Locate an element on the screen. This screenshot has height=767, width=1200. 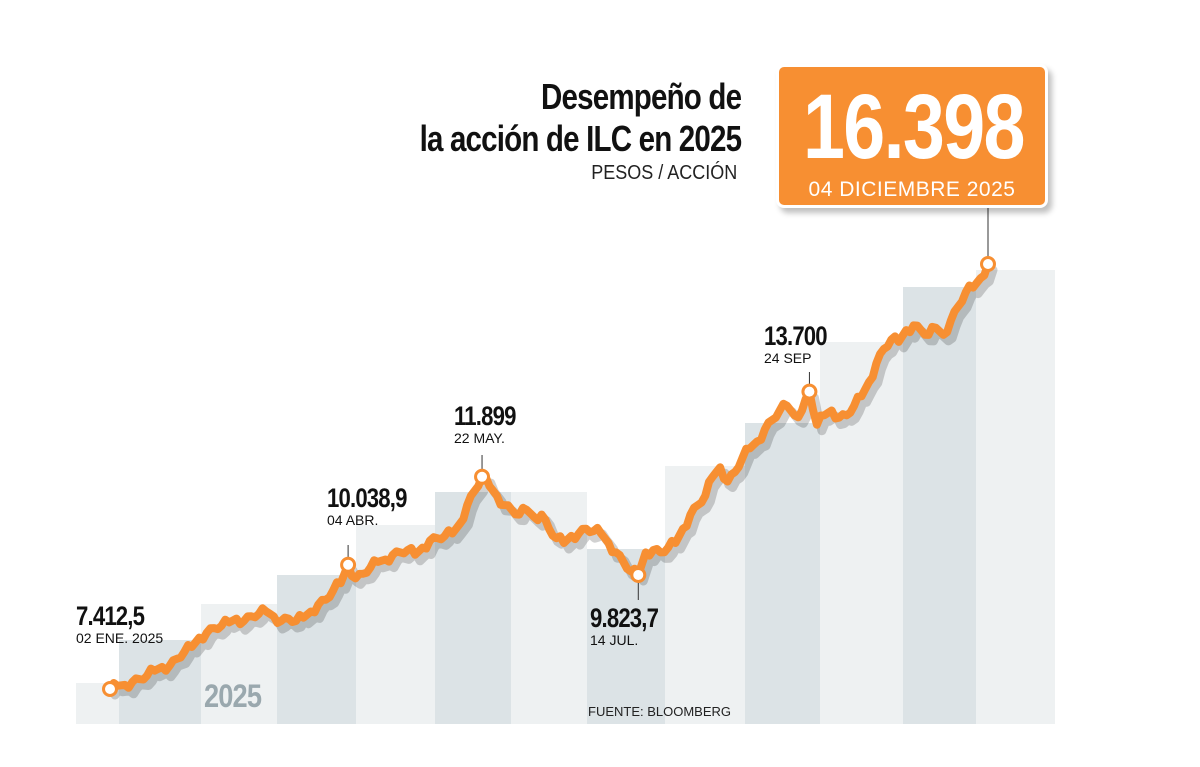
chart-title: Desempeño de la acción de ILC en 2025 is located at coordinates (580, 118).